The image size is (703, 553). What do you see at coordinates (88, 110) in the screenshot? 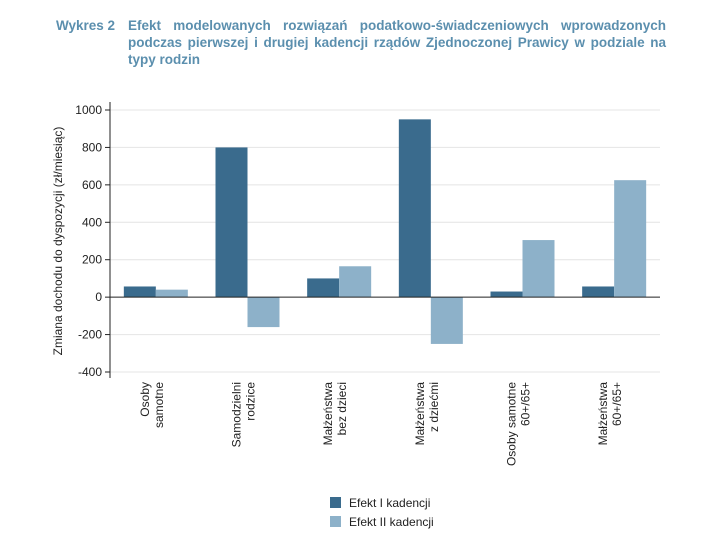
I see `y-tick-label: 1000` at bounding box center [88, 110].